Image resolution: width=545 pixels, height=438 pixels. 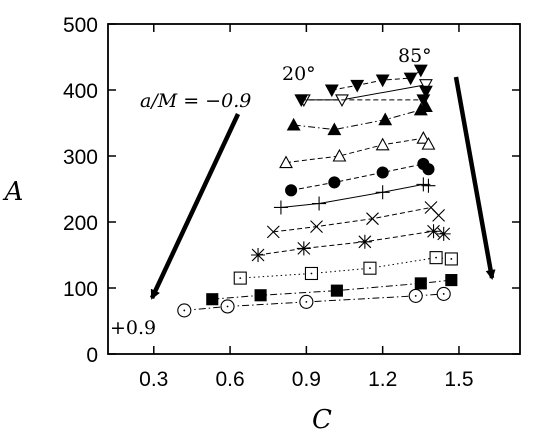 What do you see at coordinates (195, 101) in the screenshot?
I see `annotation-spin-high: a/M = −0.9` at bounding box center [195, 101].